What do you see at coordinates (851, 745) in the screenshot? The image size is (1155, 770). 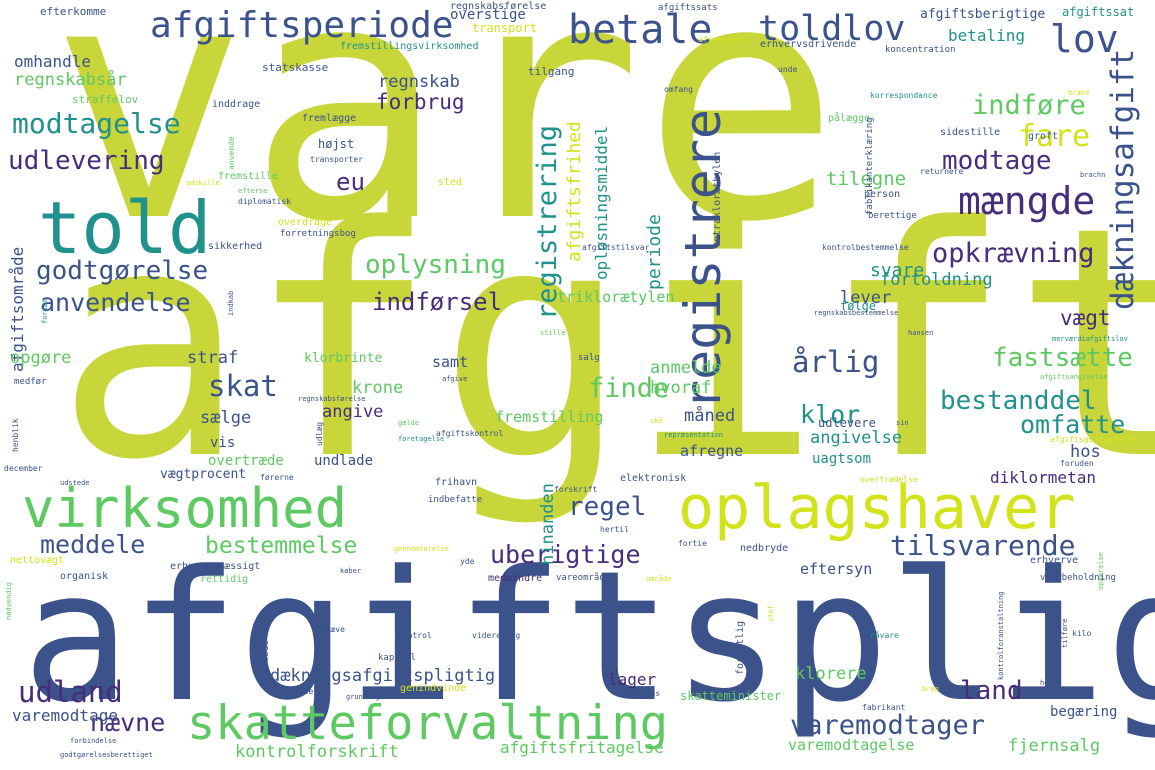 I see `word: varemodtagelse` at bounding box center [851, 745].